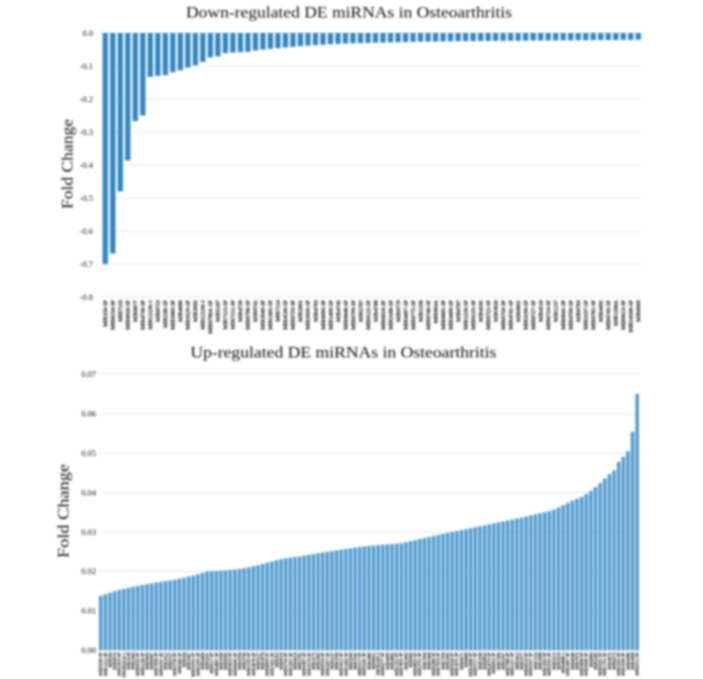 This screenshot has width=703, height=679. I want to click on svg-text: -0.2, so click(86, 99).